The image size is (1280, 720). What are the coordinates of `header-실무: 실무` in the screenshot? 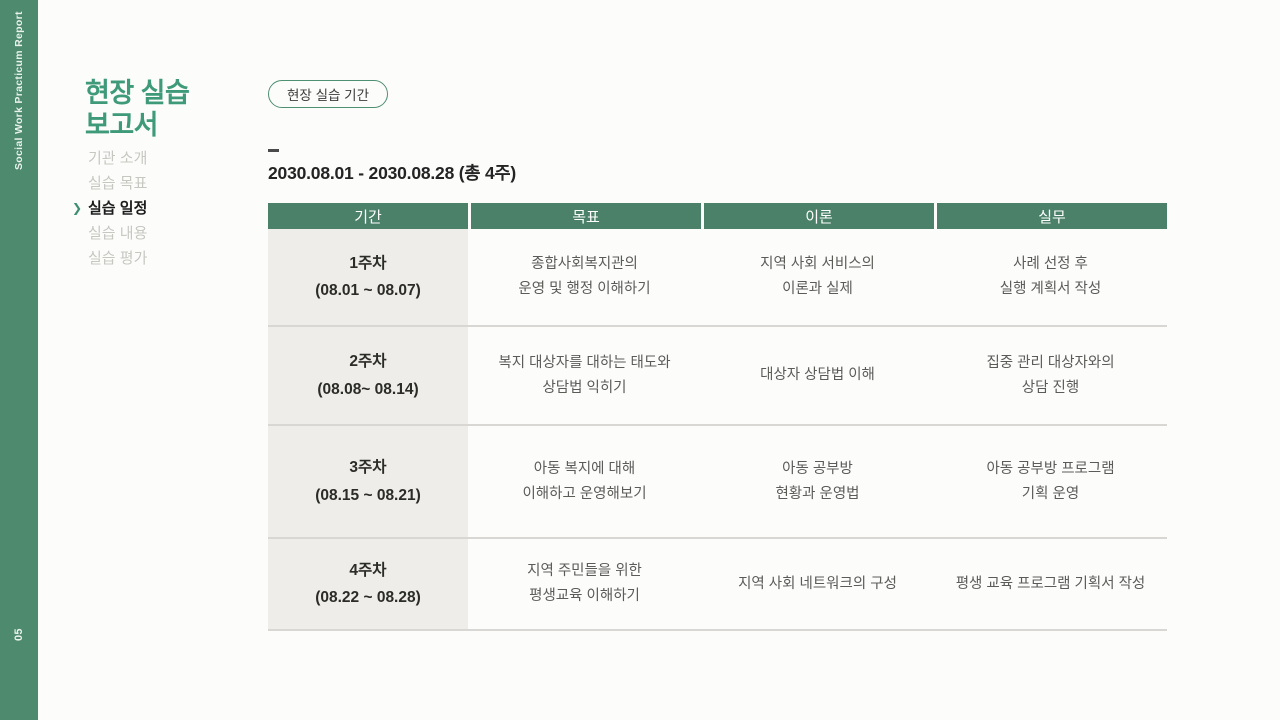 It's located at (1052, 216).